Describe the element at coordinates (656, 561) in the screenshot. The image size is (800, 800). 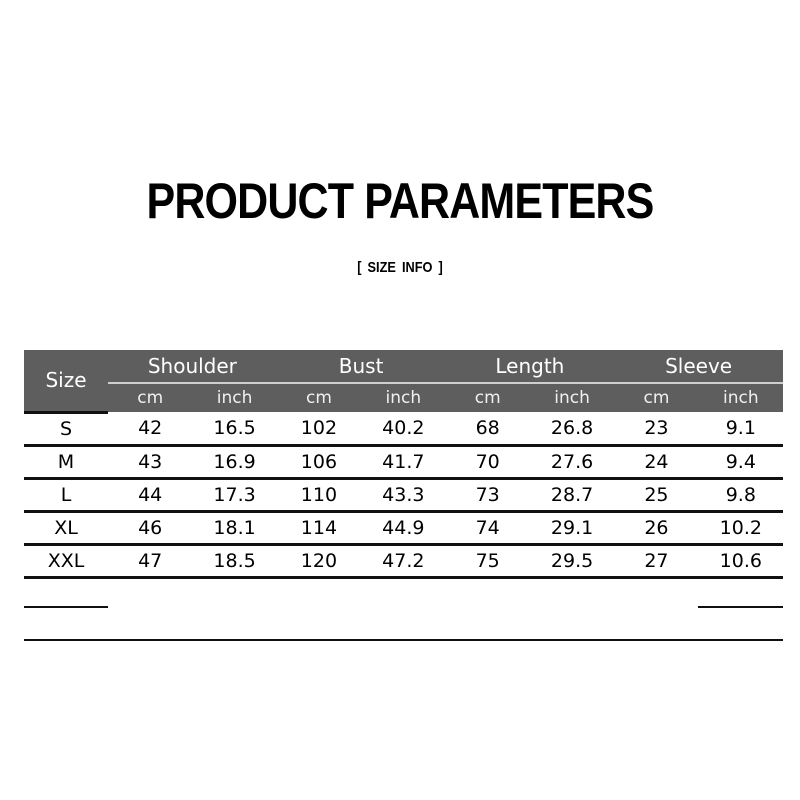
I see `value-cell: 27` at that location.